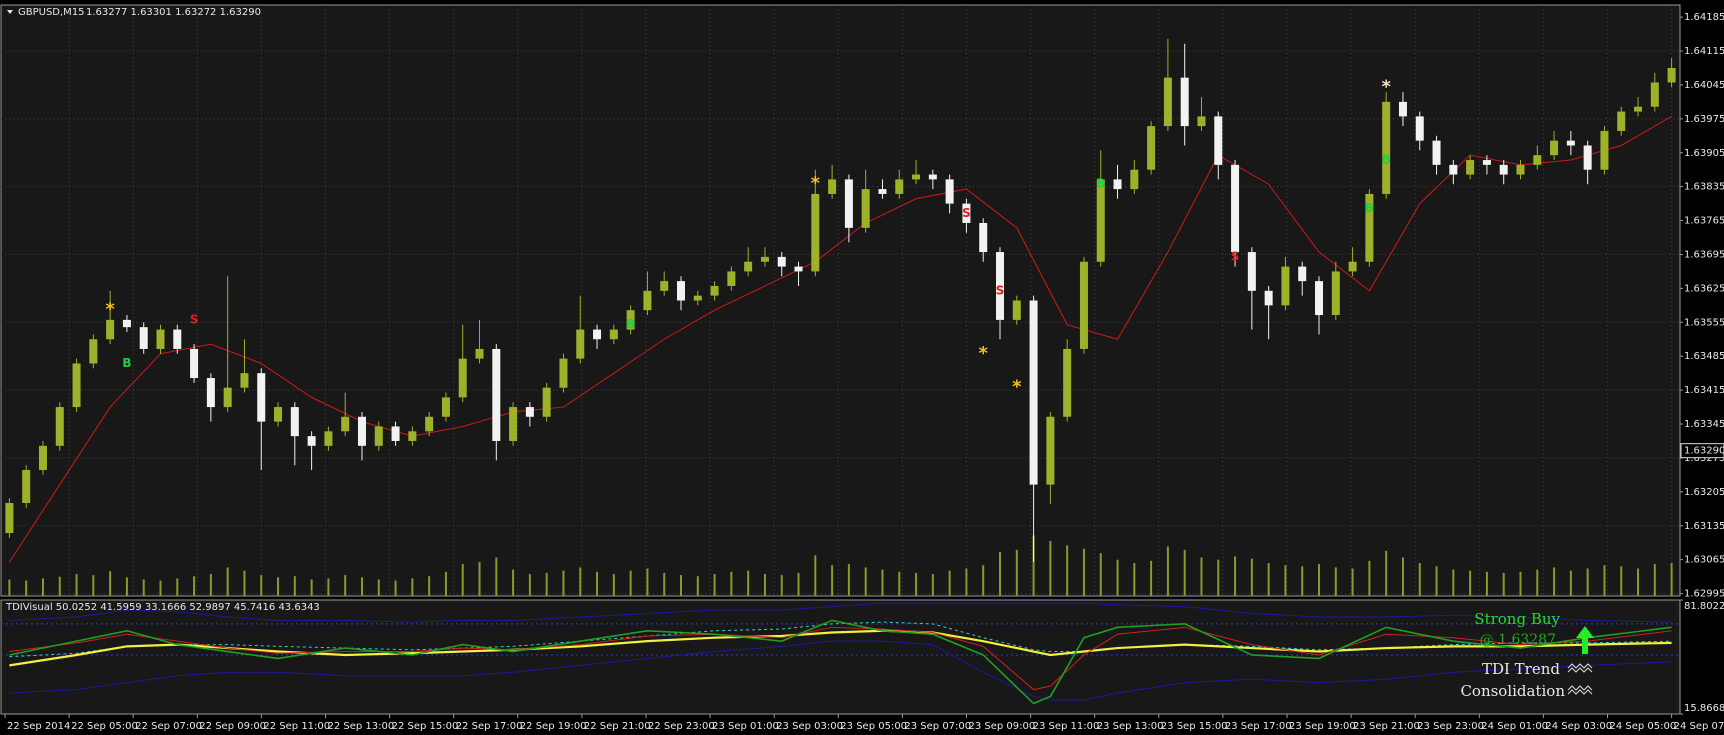  What do you see at coordinates (232, 726) in the screenshot?
I see `x-tick-label: 22 Sep 09:00` at bounding box center [232, 726].